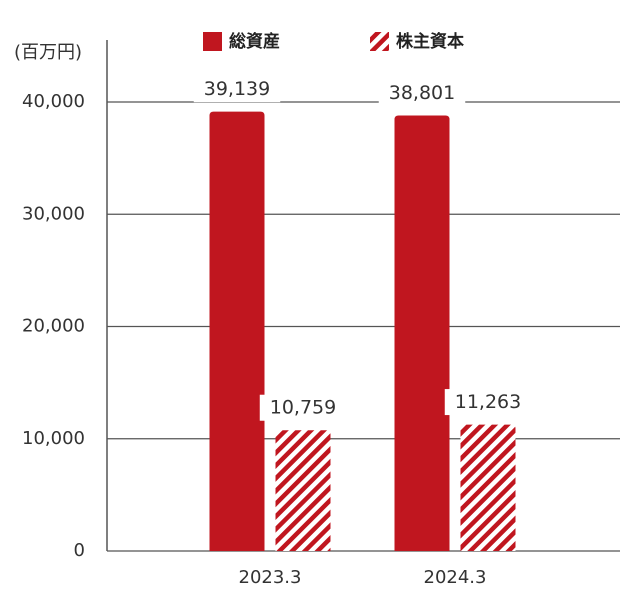 The height and width of the screenshot is (589, 620). Describe the element at coordinates (53, 213) in the screenshot. I see `y-tick-label: 30,000` at that location.